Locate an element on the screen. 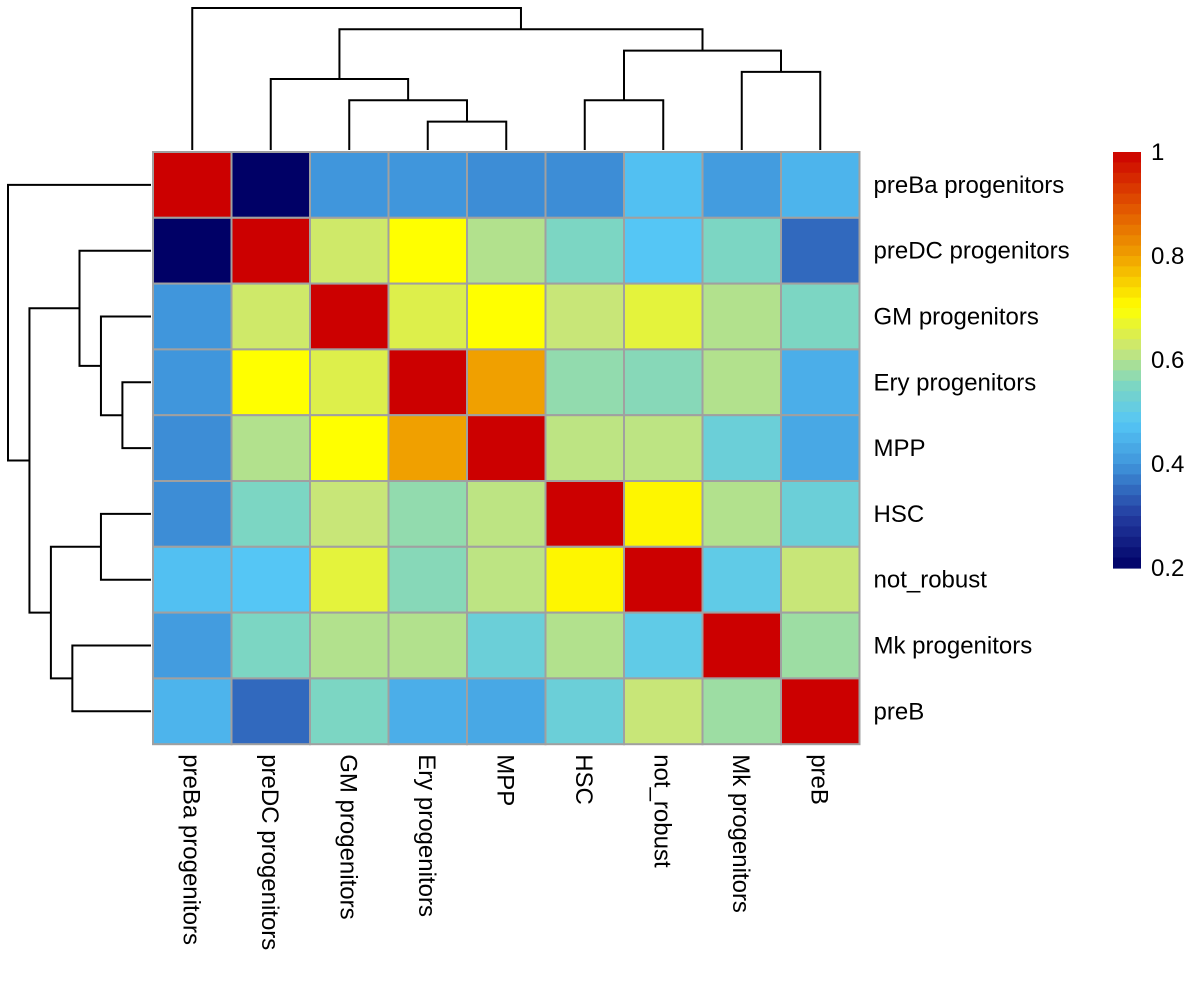 This screenshot has width=1200, height=1000. column-dendrogram is located at coordinates (506, 78).